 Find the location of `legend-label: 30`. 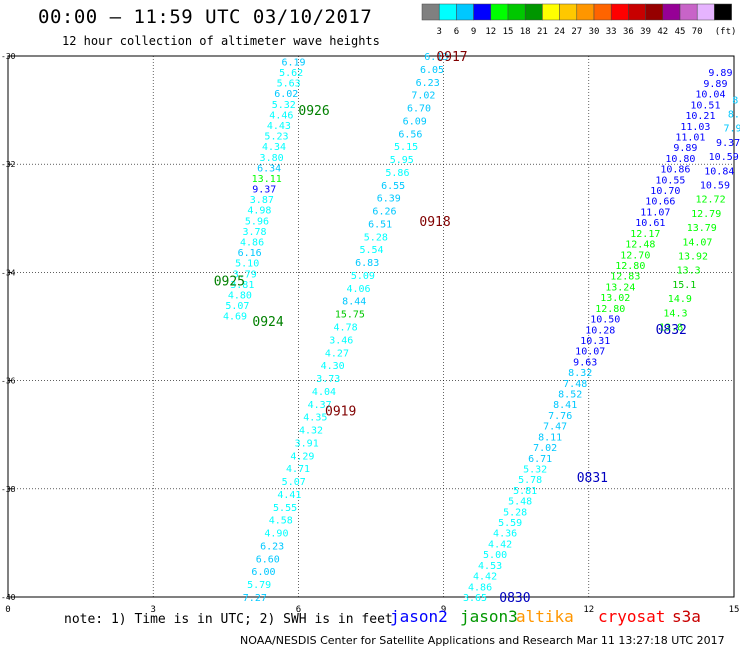

legend-label: 30 is located at coordinates (594, 32).